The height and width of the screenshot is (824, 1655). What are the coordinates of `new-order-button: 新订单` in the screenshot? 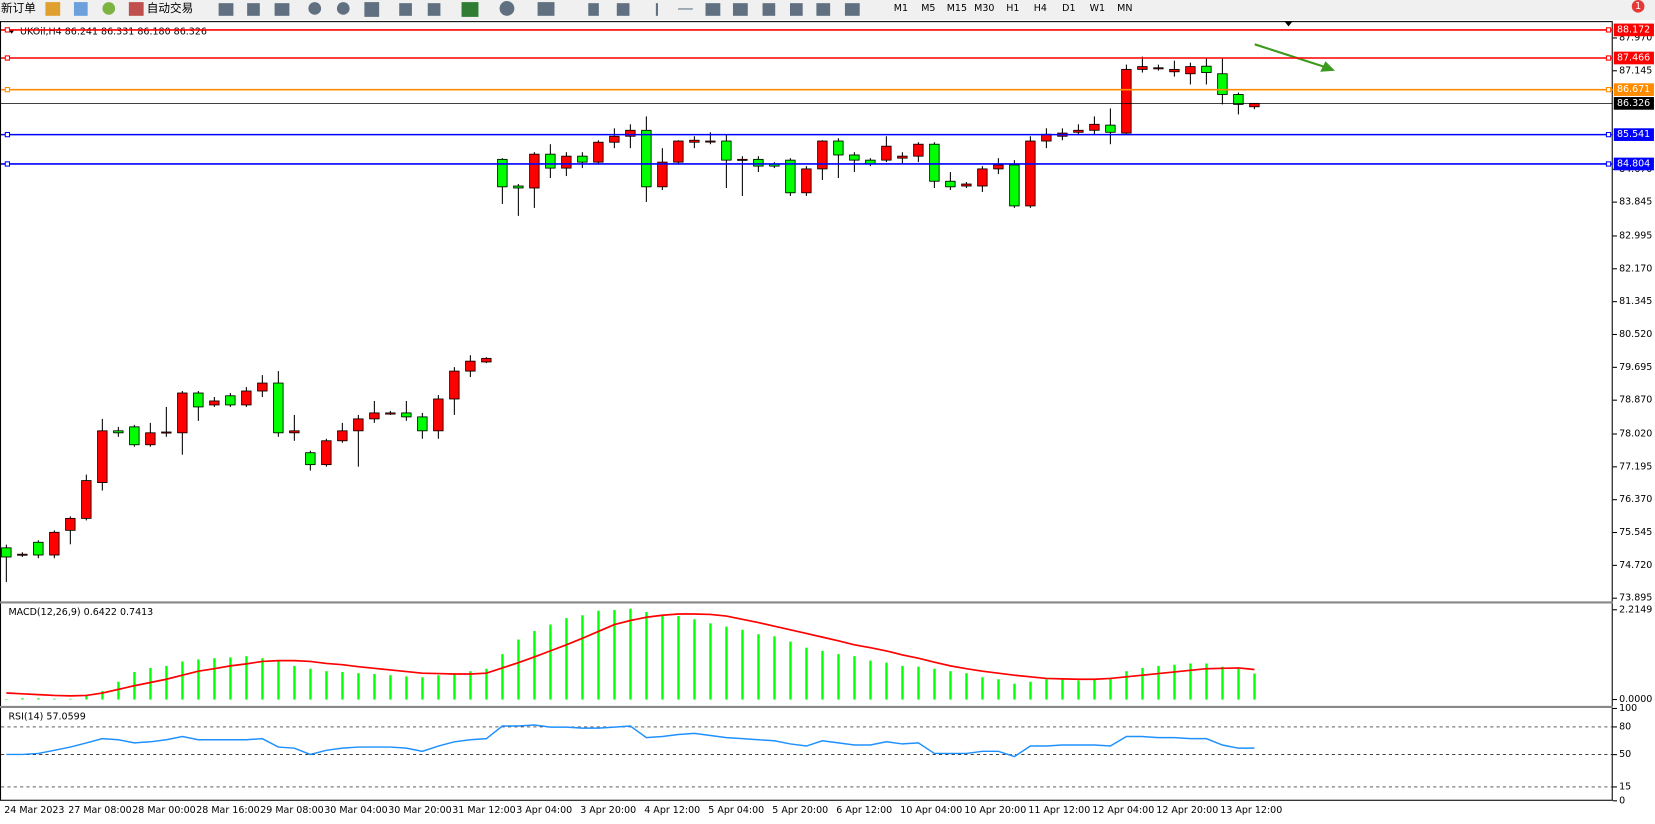 It's located at (18, 8).